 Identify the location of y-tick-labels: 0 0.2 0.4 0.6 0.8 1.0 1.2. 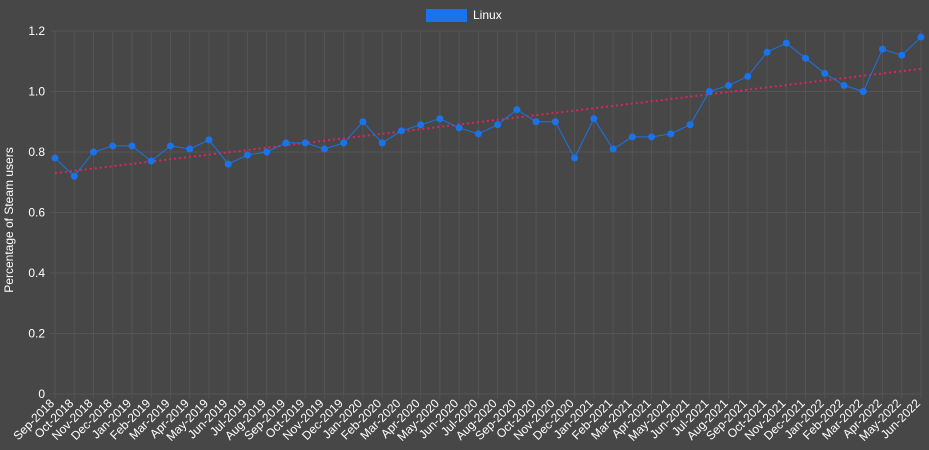
(36, 212).